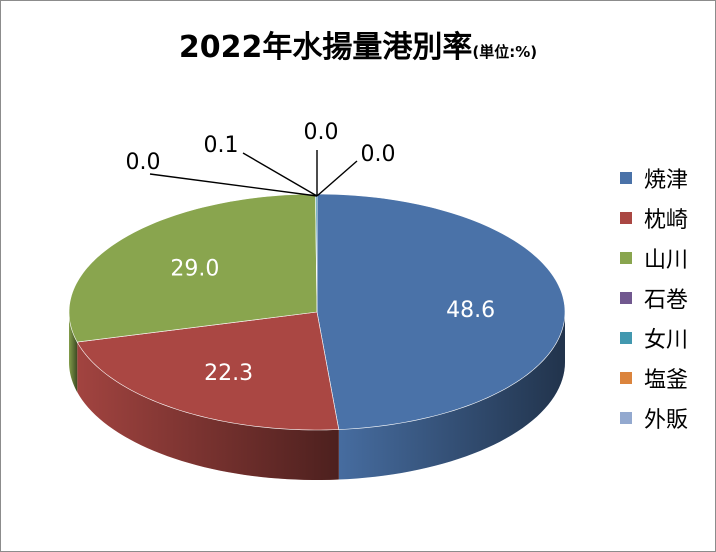 Image resolution: width=716 pixels, height=552 pixels. I want to click on legend-item-女川: 女川, so click(654, 338).